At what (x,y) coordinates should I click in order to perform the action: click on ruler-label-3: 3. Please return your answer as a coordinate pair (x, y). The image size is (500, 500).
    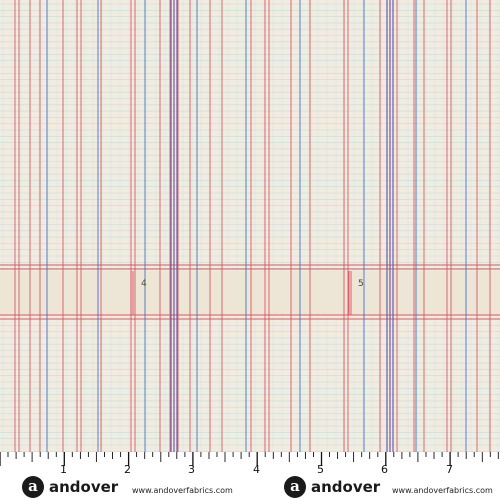
    Looking at the image, I should click on (191, 469).